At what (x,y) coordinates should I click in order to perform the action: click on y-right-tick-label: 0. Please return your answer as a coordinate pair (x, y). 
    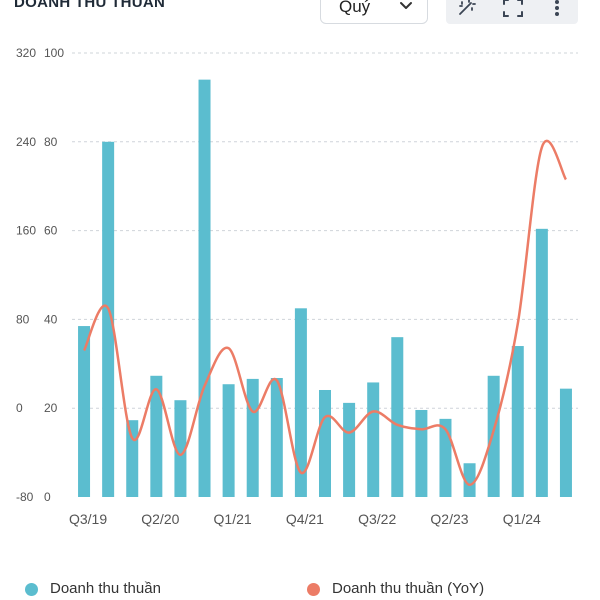
    Looking at the image, I should click on (47, 497).